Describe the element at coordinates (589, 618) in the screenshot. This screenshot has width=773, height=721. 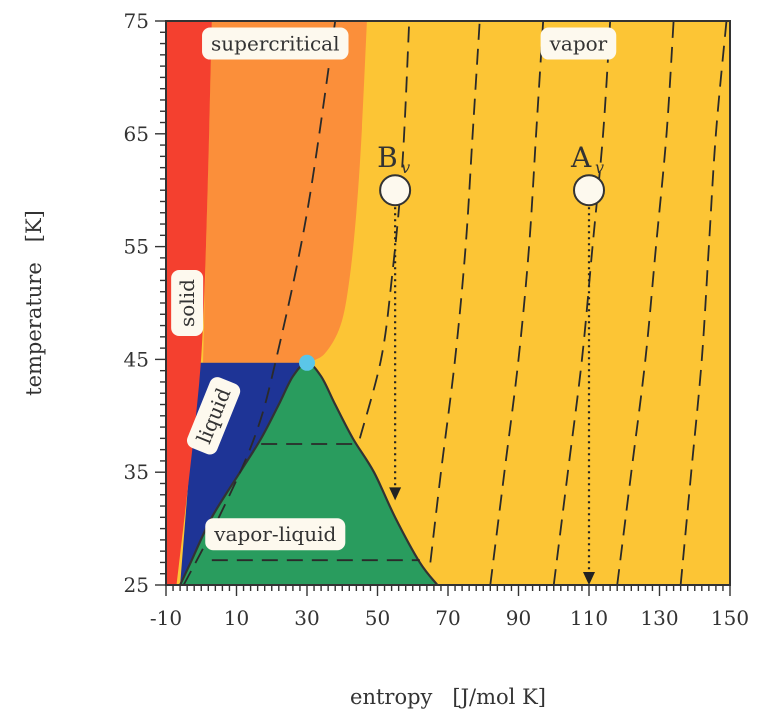
I see `x-tick-label: 110` at that location.